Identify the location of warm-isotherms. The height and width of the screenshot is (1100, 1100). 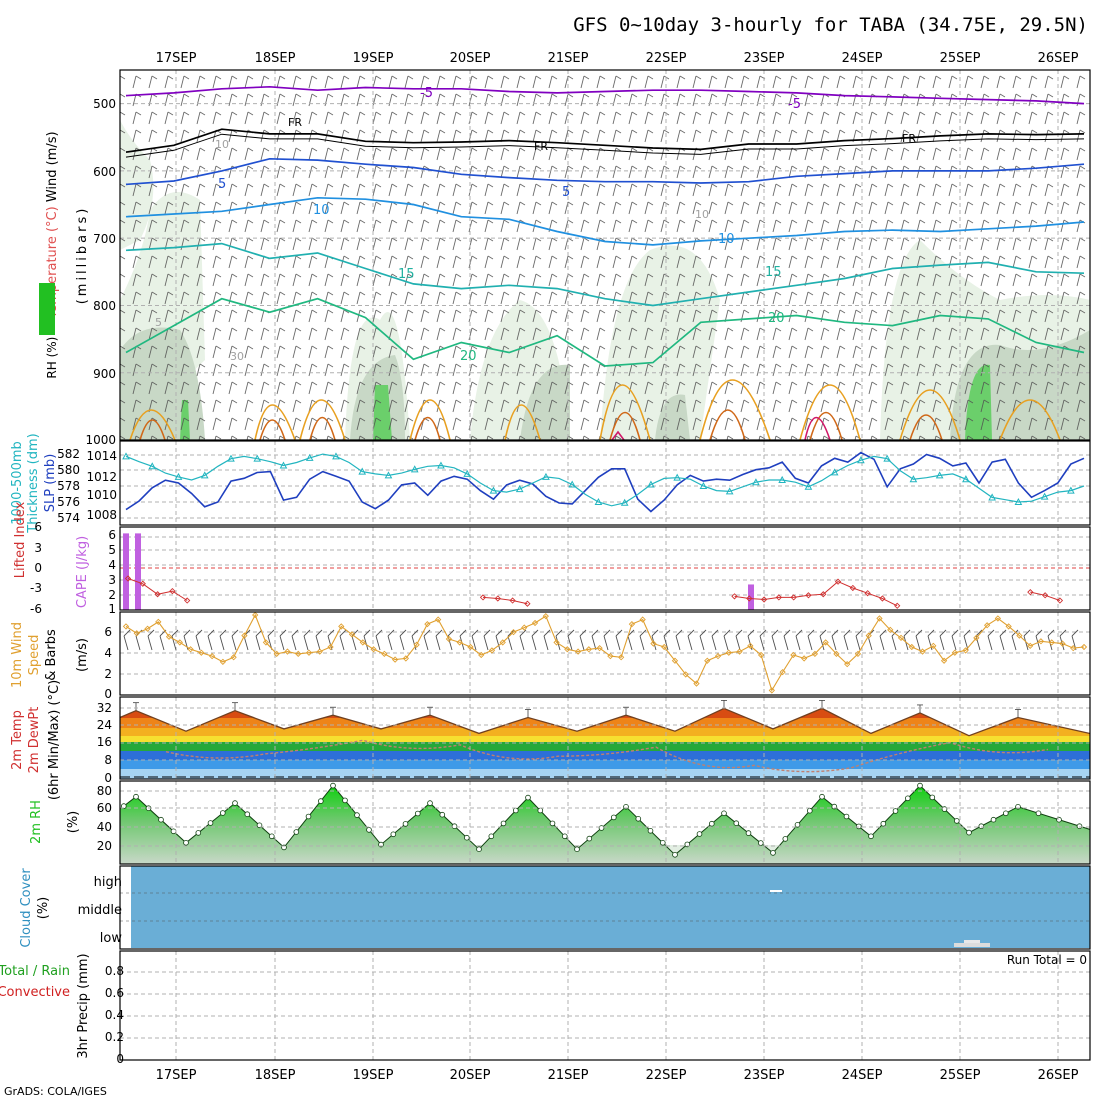
(595, 409).